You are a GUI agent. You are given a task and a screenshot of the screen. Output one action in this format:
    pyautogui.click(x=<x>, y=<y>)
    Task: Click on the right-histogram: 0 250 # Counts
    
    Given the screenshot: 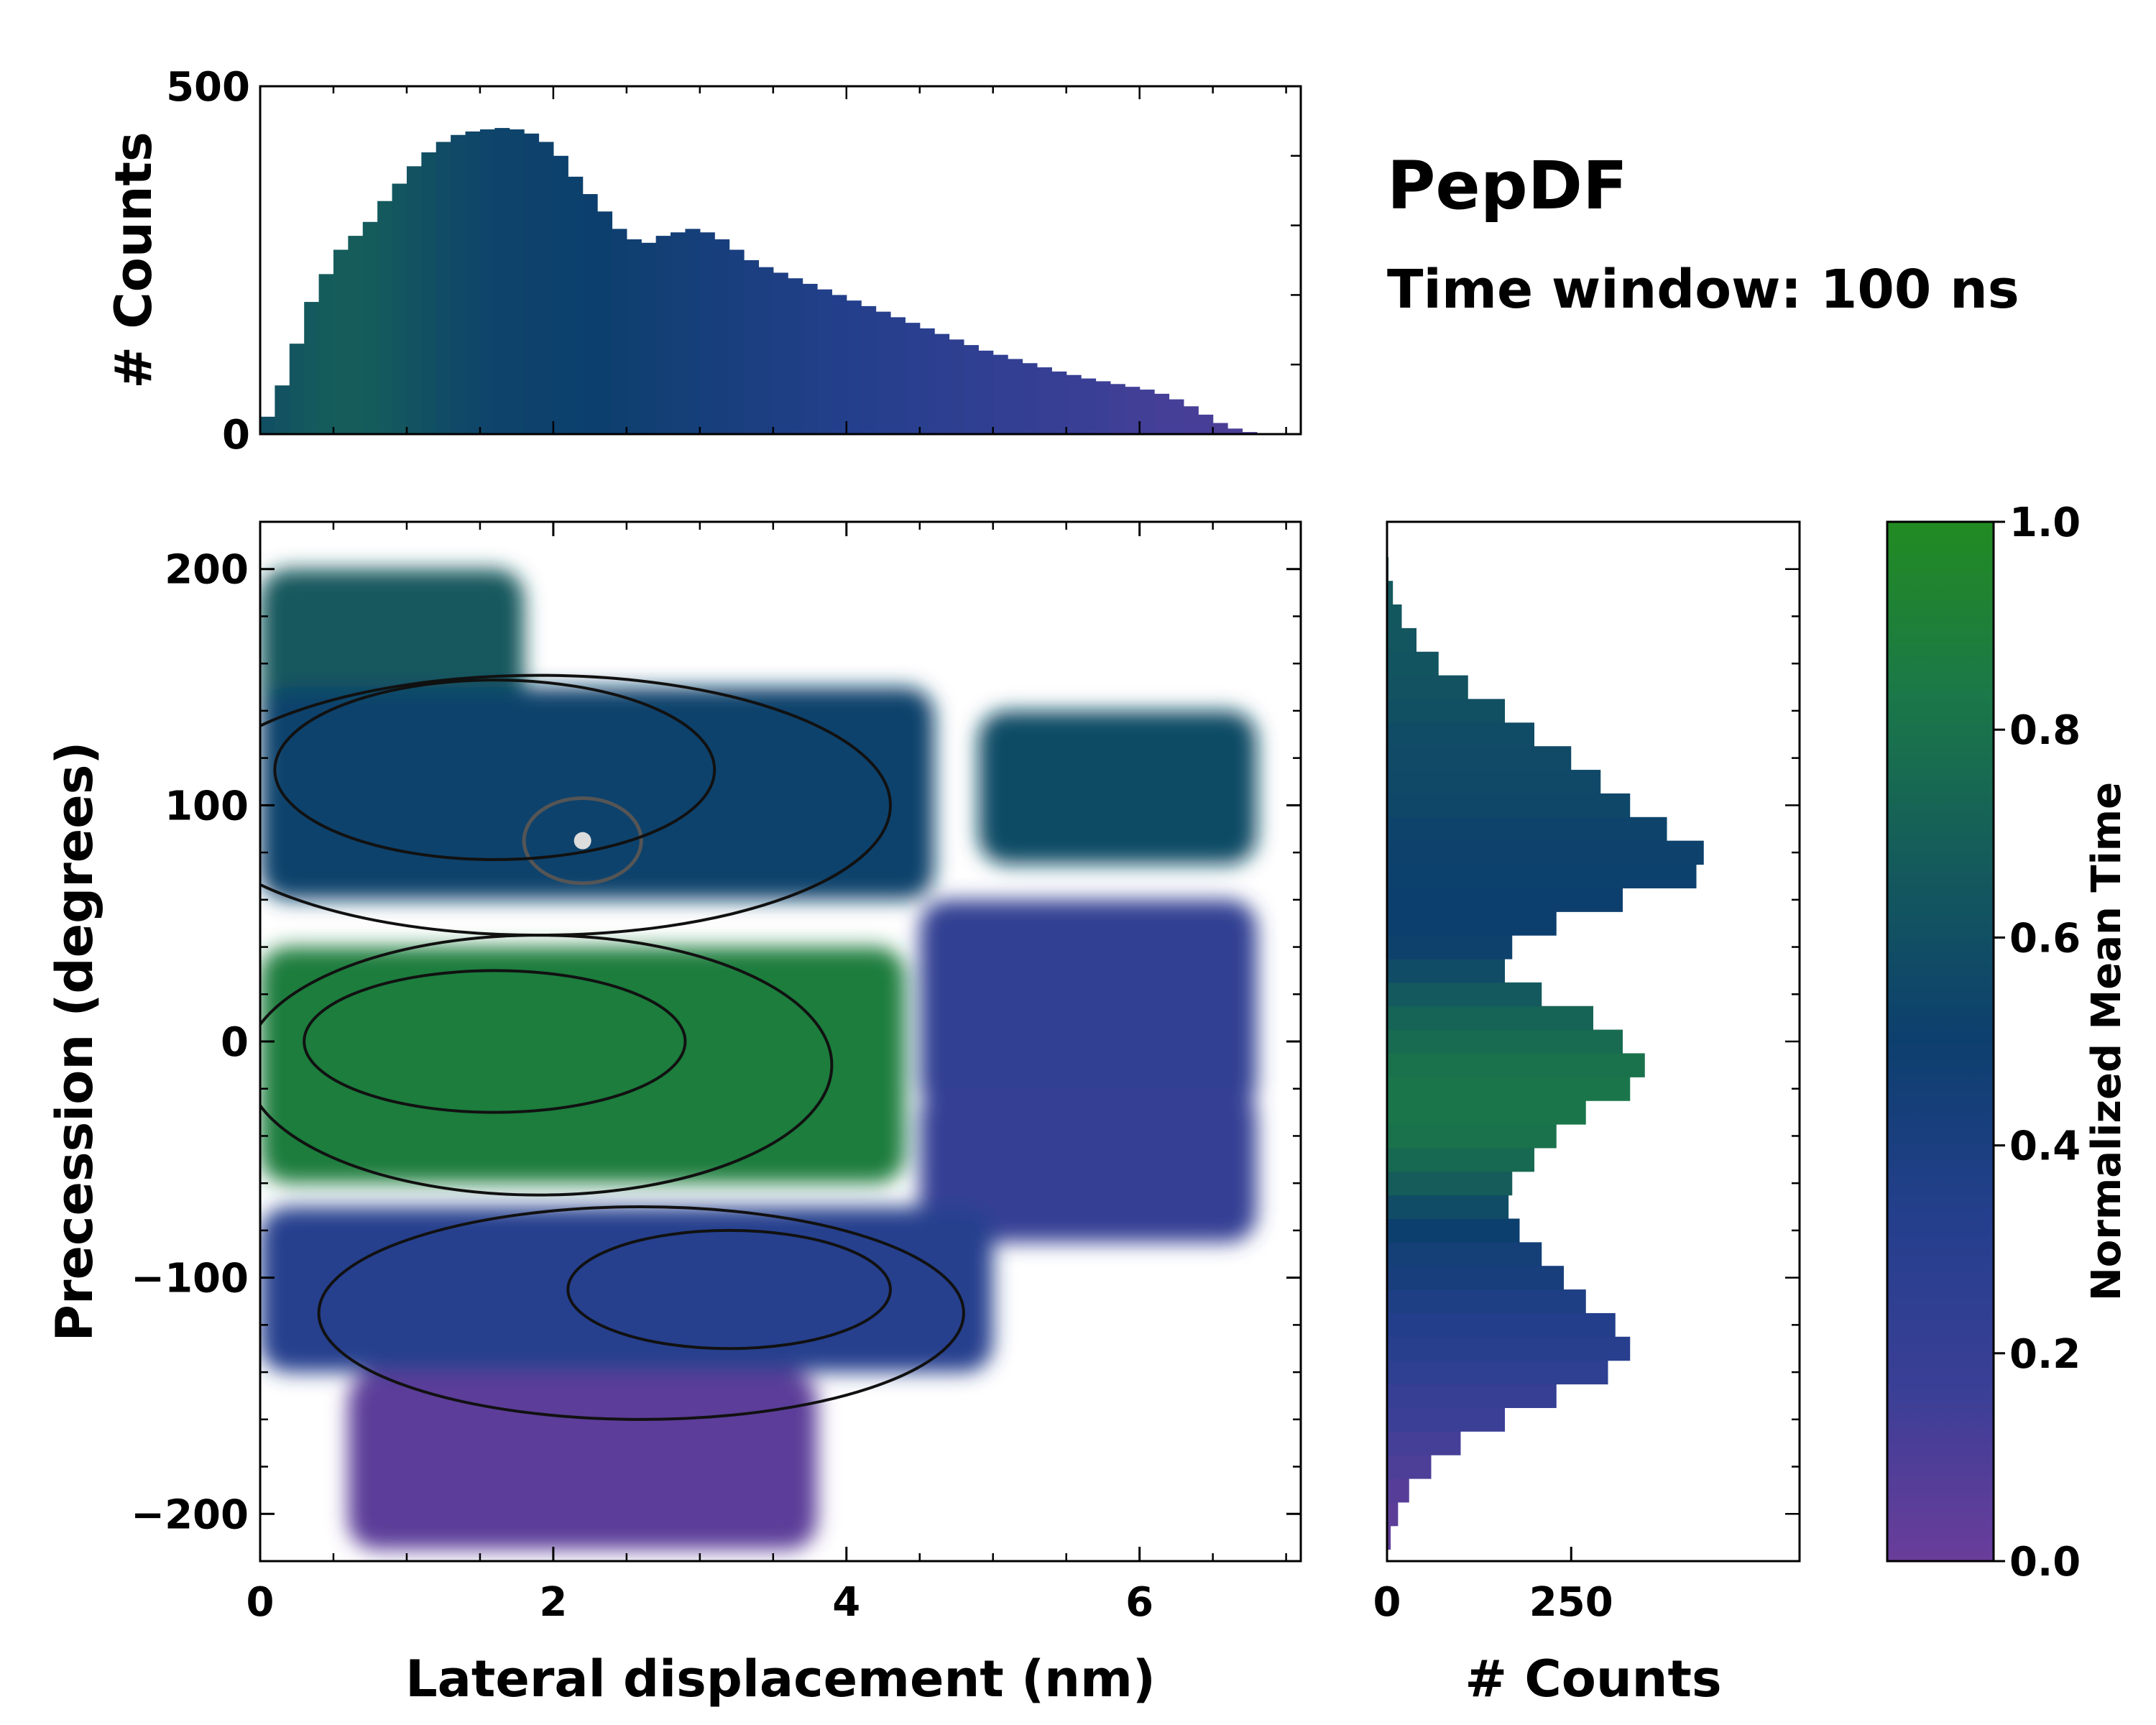 What is the action you would take?
    pyautogui.click(x=1587, y=1114)
    